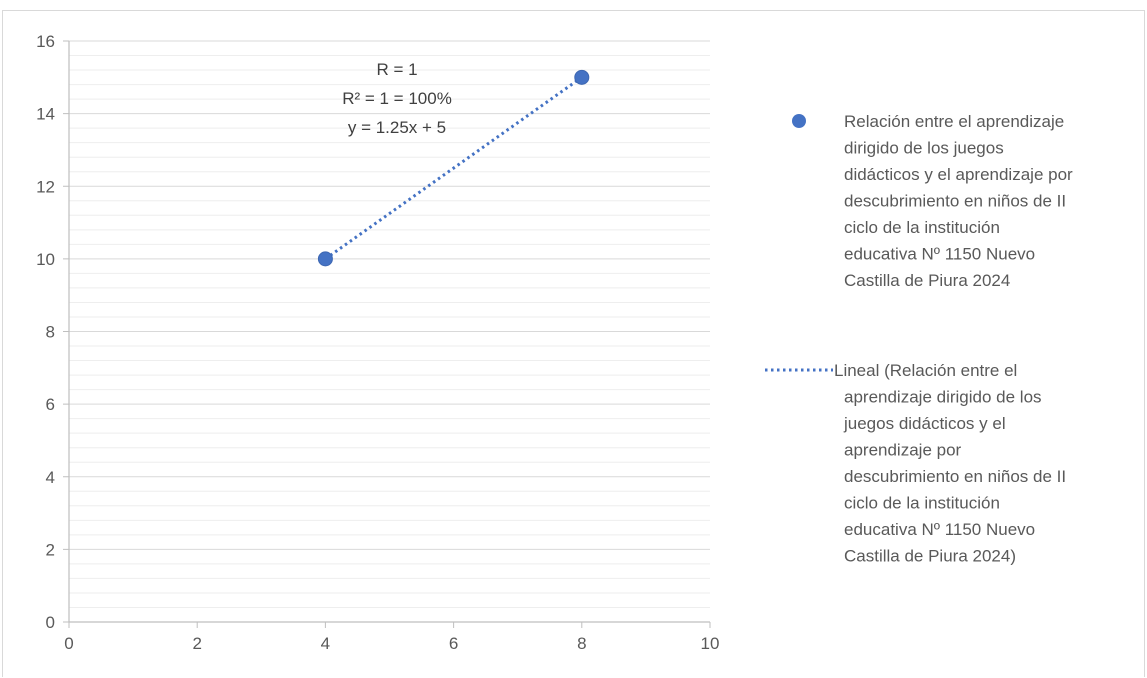  I want to click on trendline, so click(453, 168).